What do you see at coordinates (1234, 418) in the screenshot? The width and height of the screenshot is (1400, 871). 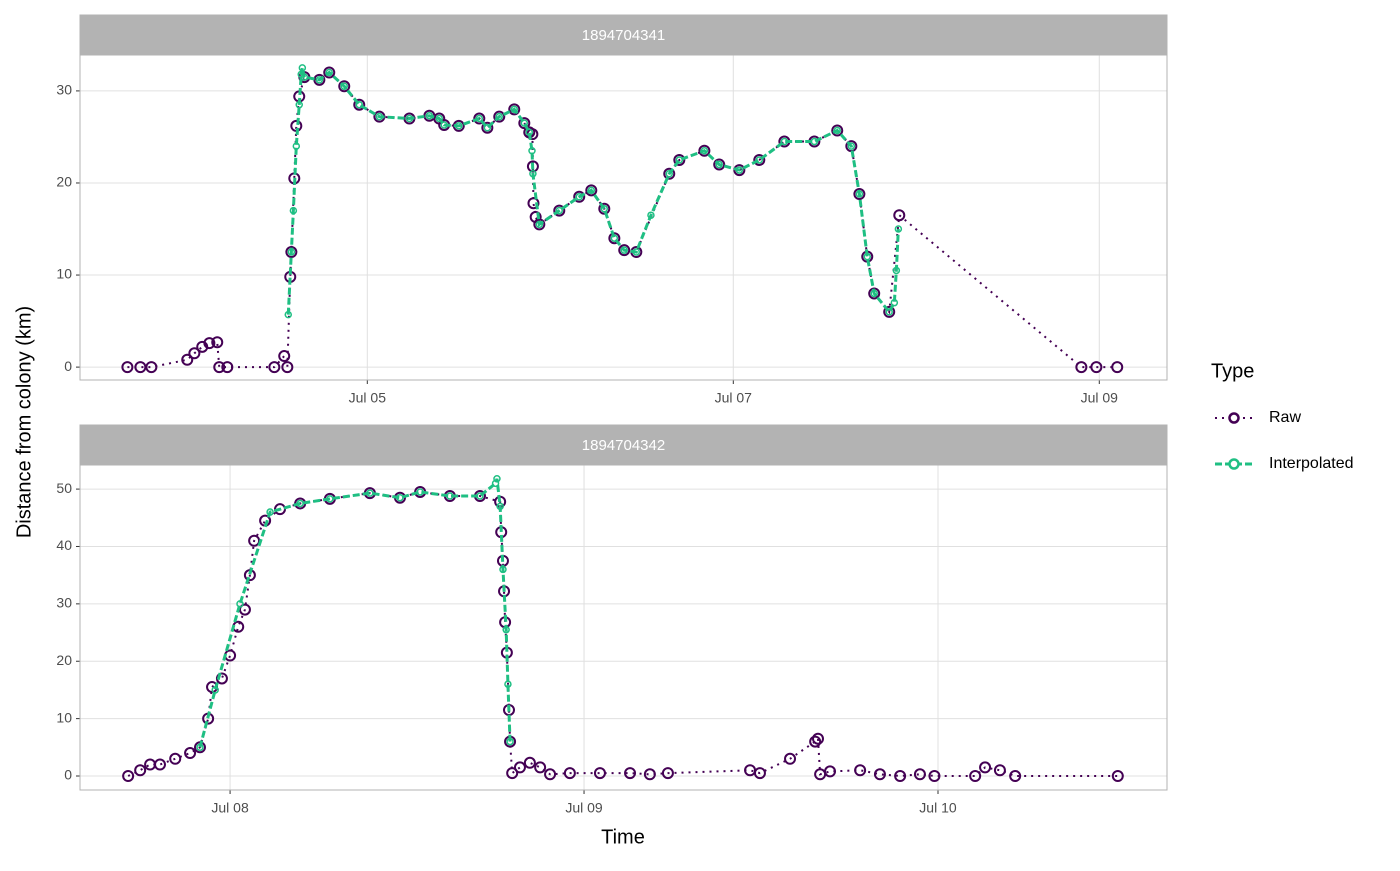 I see `legend-swatch` at bounding box center [1234, 418].